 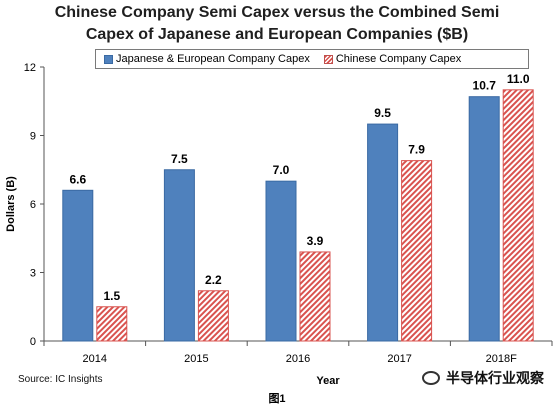 I want to click on y-axis-title: Dollars (B), so click(x=11, y=204).